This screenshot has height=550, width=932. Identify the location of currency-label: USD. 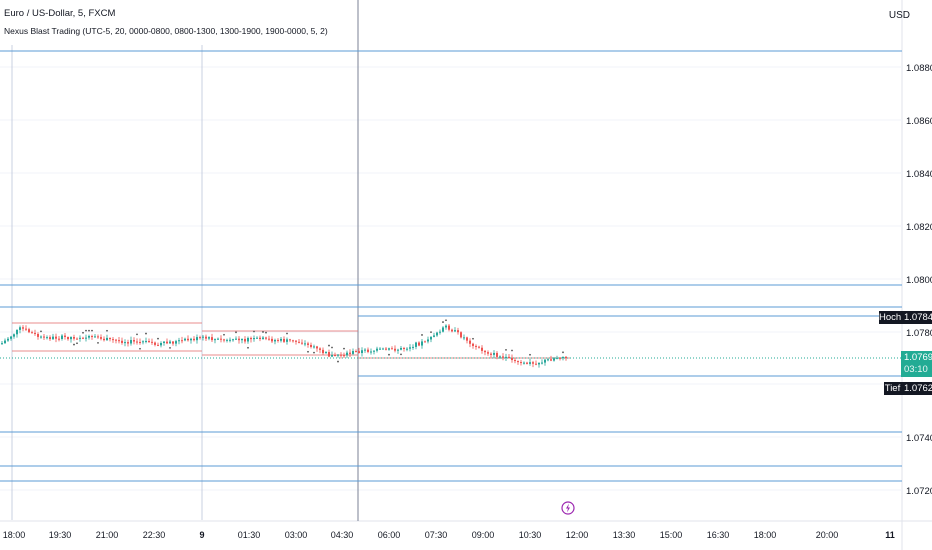
(899, 15).